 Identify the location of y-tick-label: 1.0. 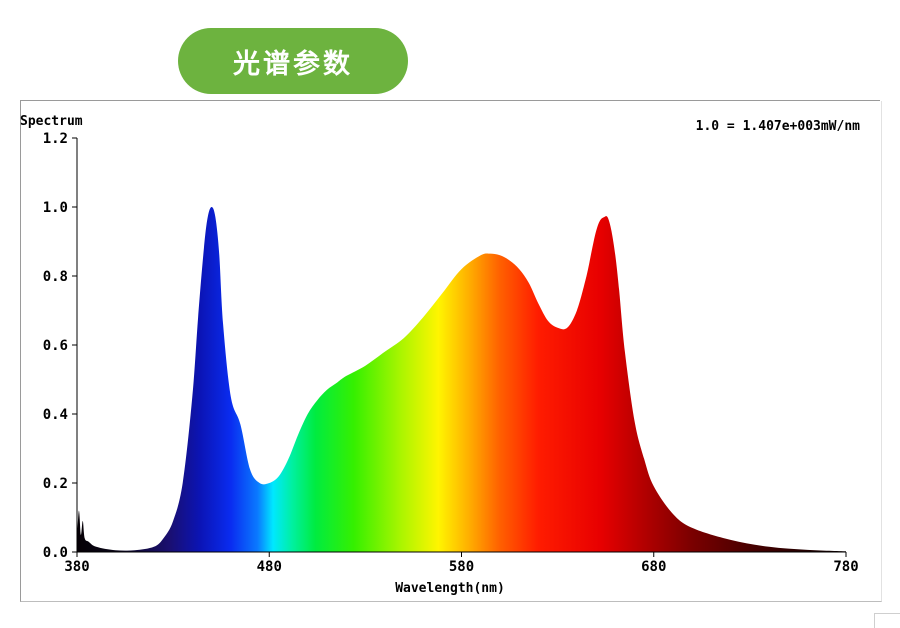
(55, 208).